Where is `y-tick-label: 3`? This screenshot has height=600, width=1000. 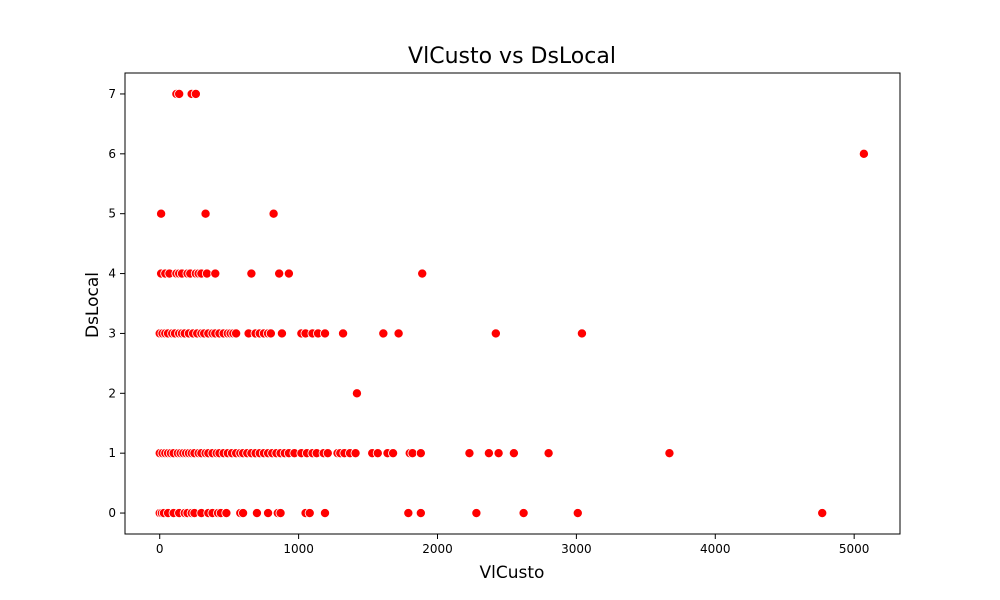
y-tick-label: 3 is located at coordinates (112, 333).